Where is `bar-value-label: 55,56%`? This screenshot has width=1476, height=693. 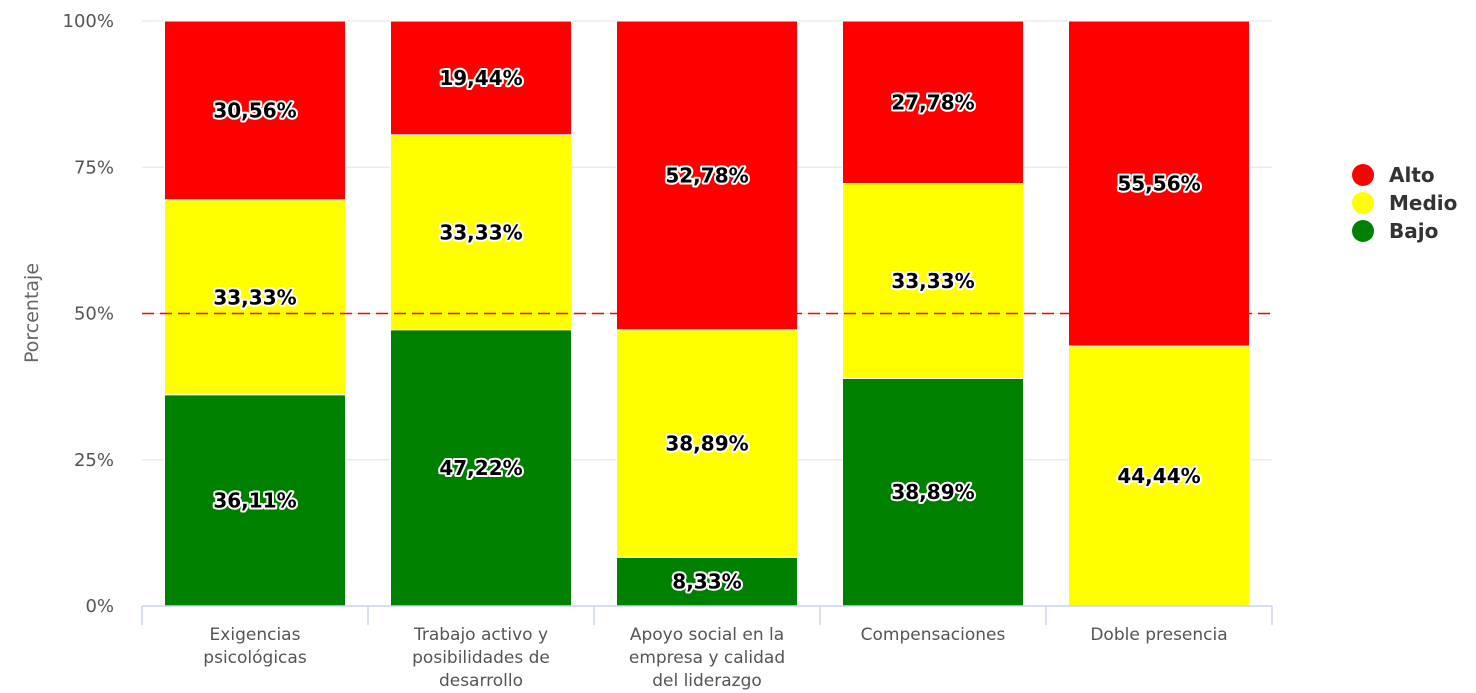
bar-value-label: 55,56% is located at coordinates (1158, 184).